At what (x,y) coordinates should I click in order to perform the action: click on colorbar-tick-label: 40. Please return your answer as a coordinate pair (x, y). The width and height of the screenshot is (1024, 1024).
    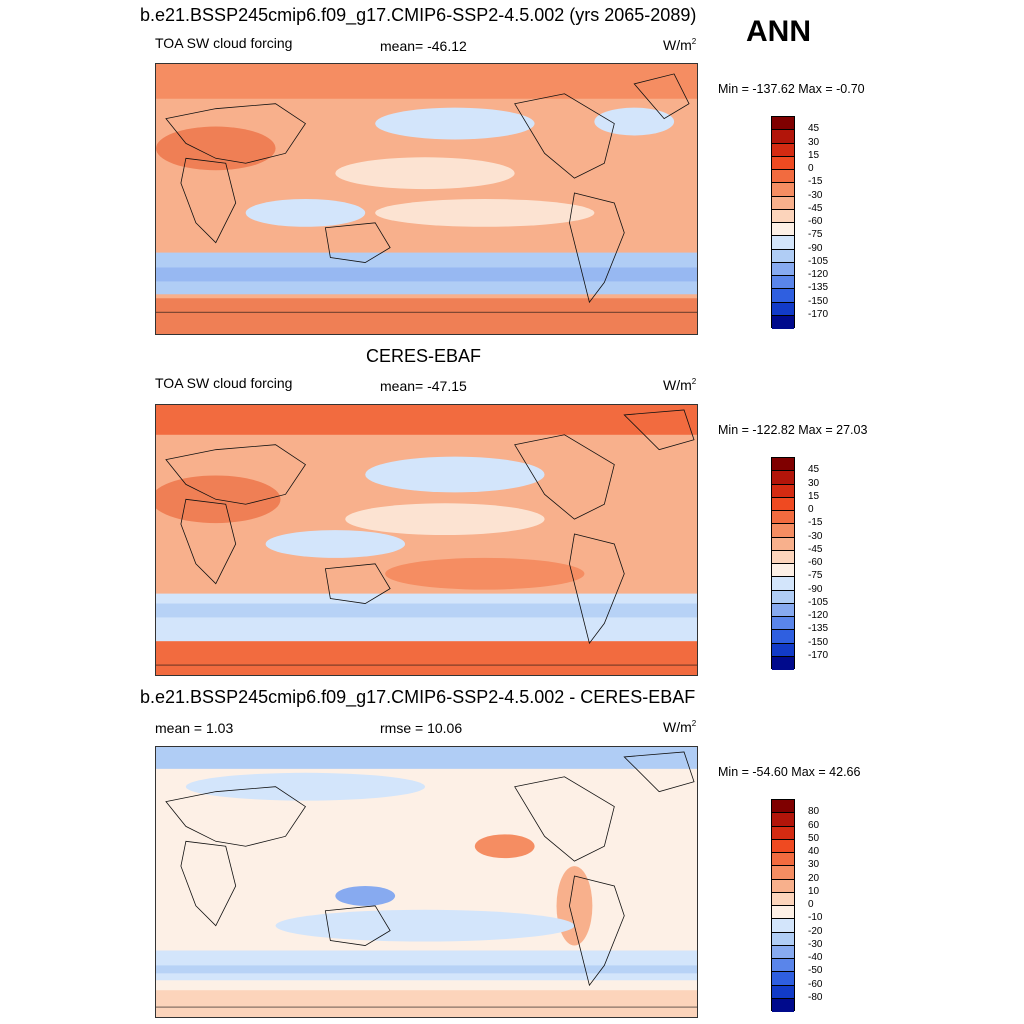
    Looking at the image, I should click on (814, 851).